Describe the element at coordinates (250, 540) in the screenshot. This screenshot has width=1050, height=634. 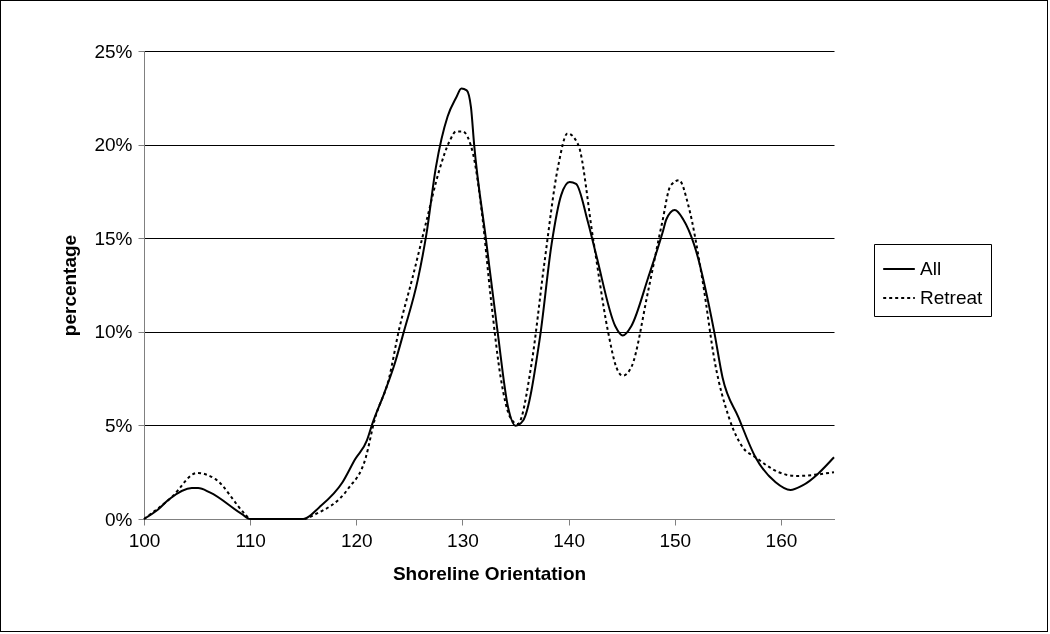
I see `x-tick-label: 110` at that location.